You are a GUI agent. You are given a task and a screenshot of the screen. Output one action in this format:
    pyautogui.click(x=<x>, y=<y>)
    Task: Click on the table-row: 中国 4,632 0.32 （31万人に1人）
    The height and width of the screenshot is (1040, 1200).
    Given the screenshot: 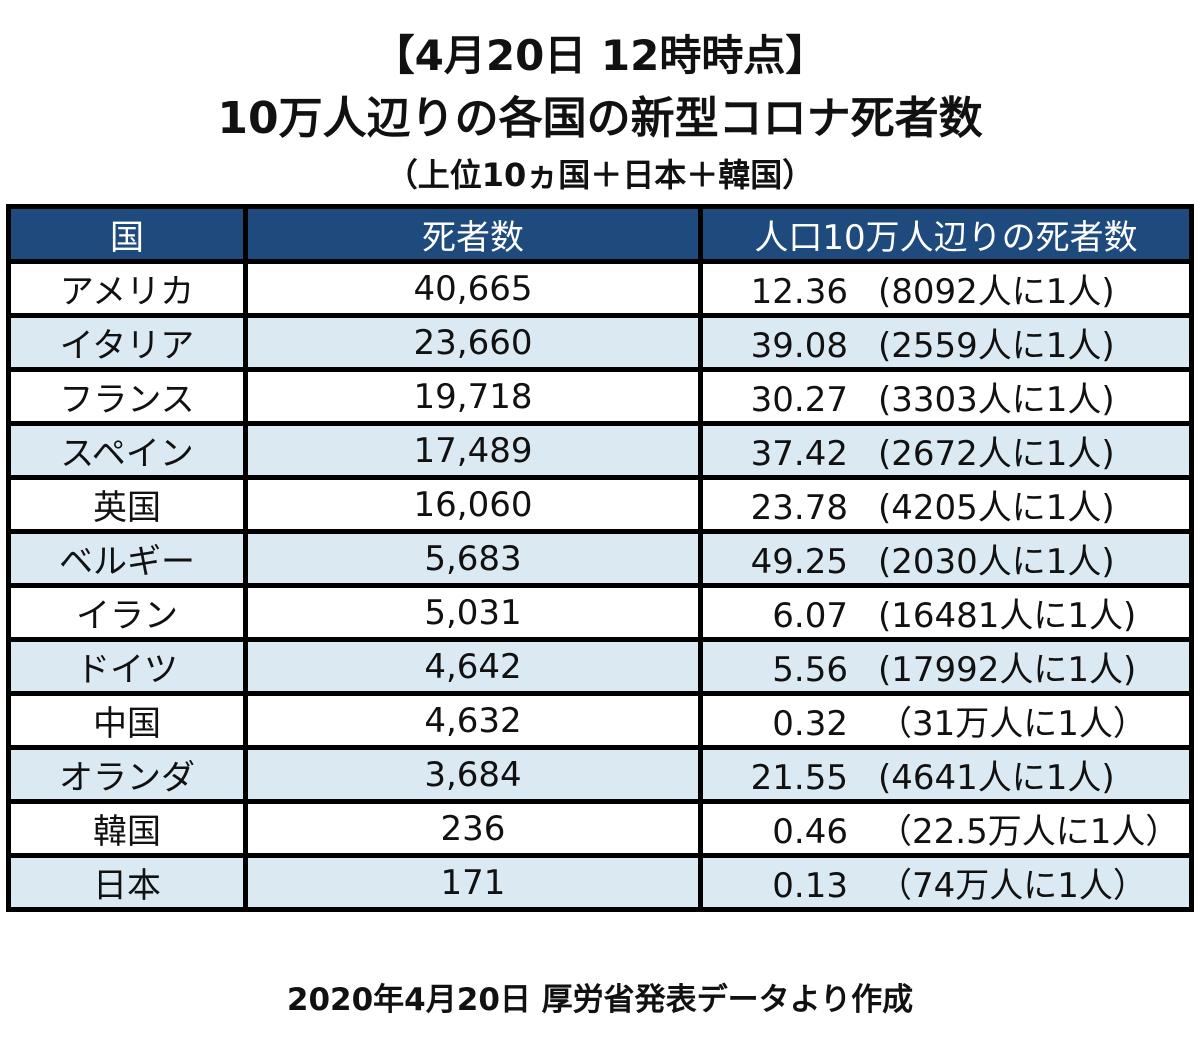 What is the action you would take?
    pyautogui.click(x=600, y=720)
    